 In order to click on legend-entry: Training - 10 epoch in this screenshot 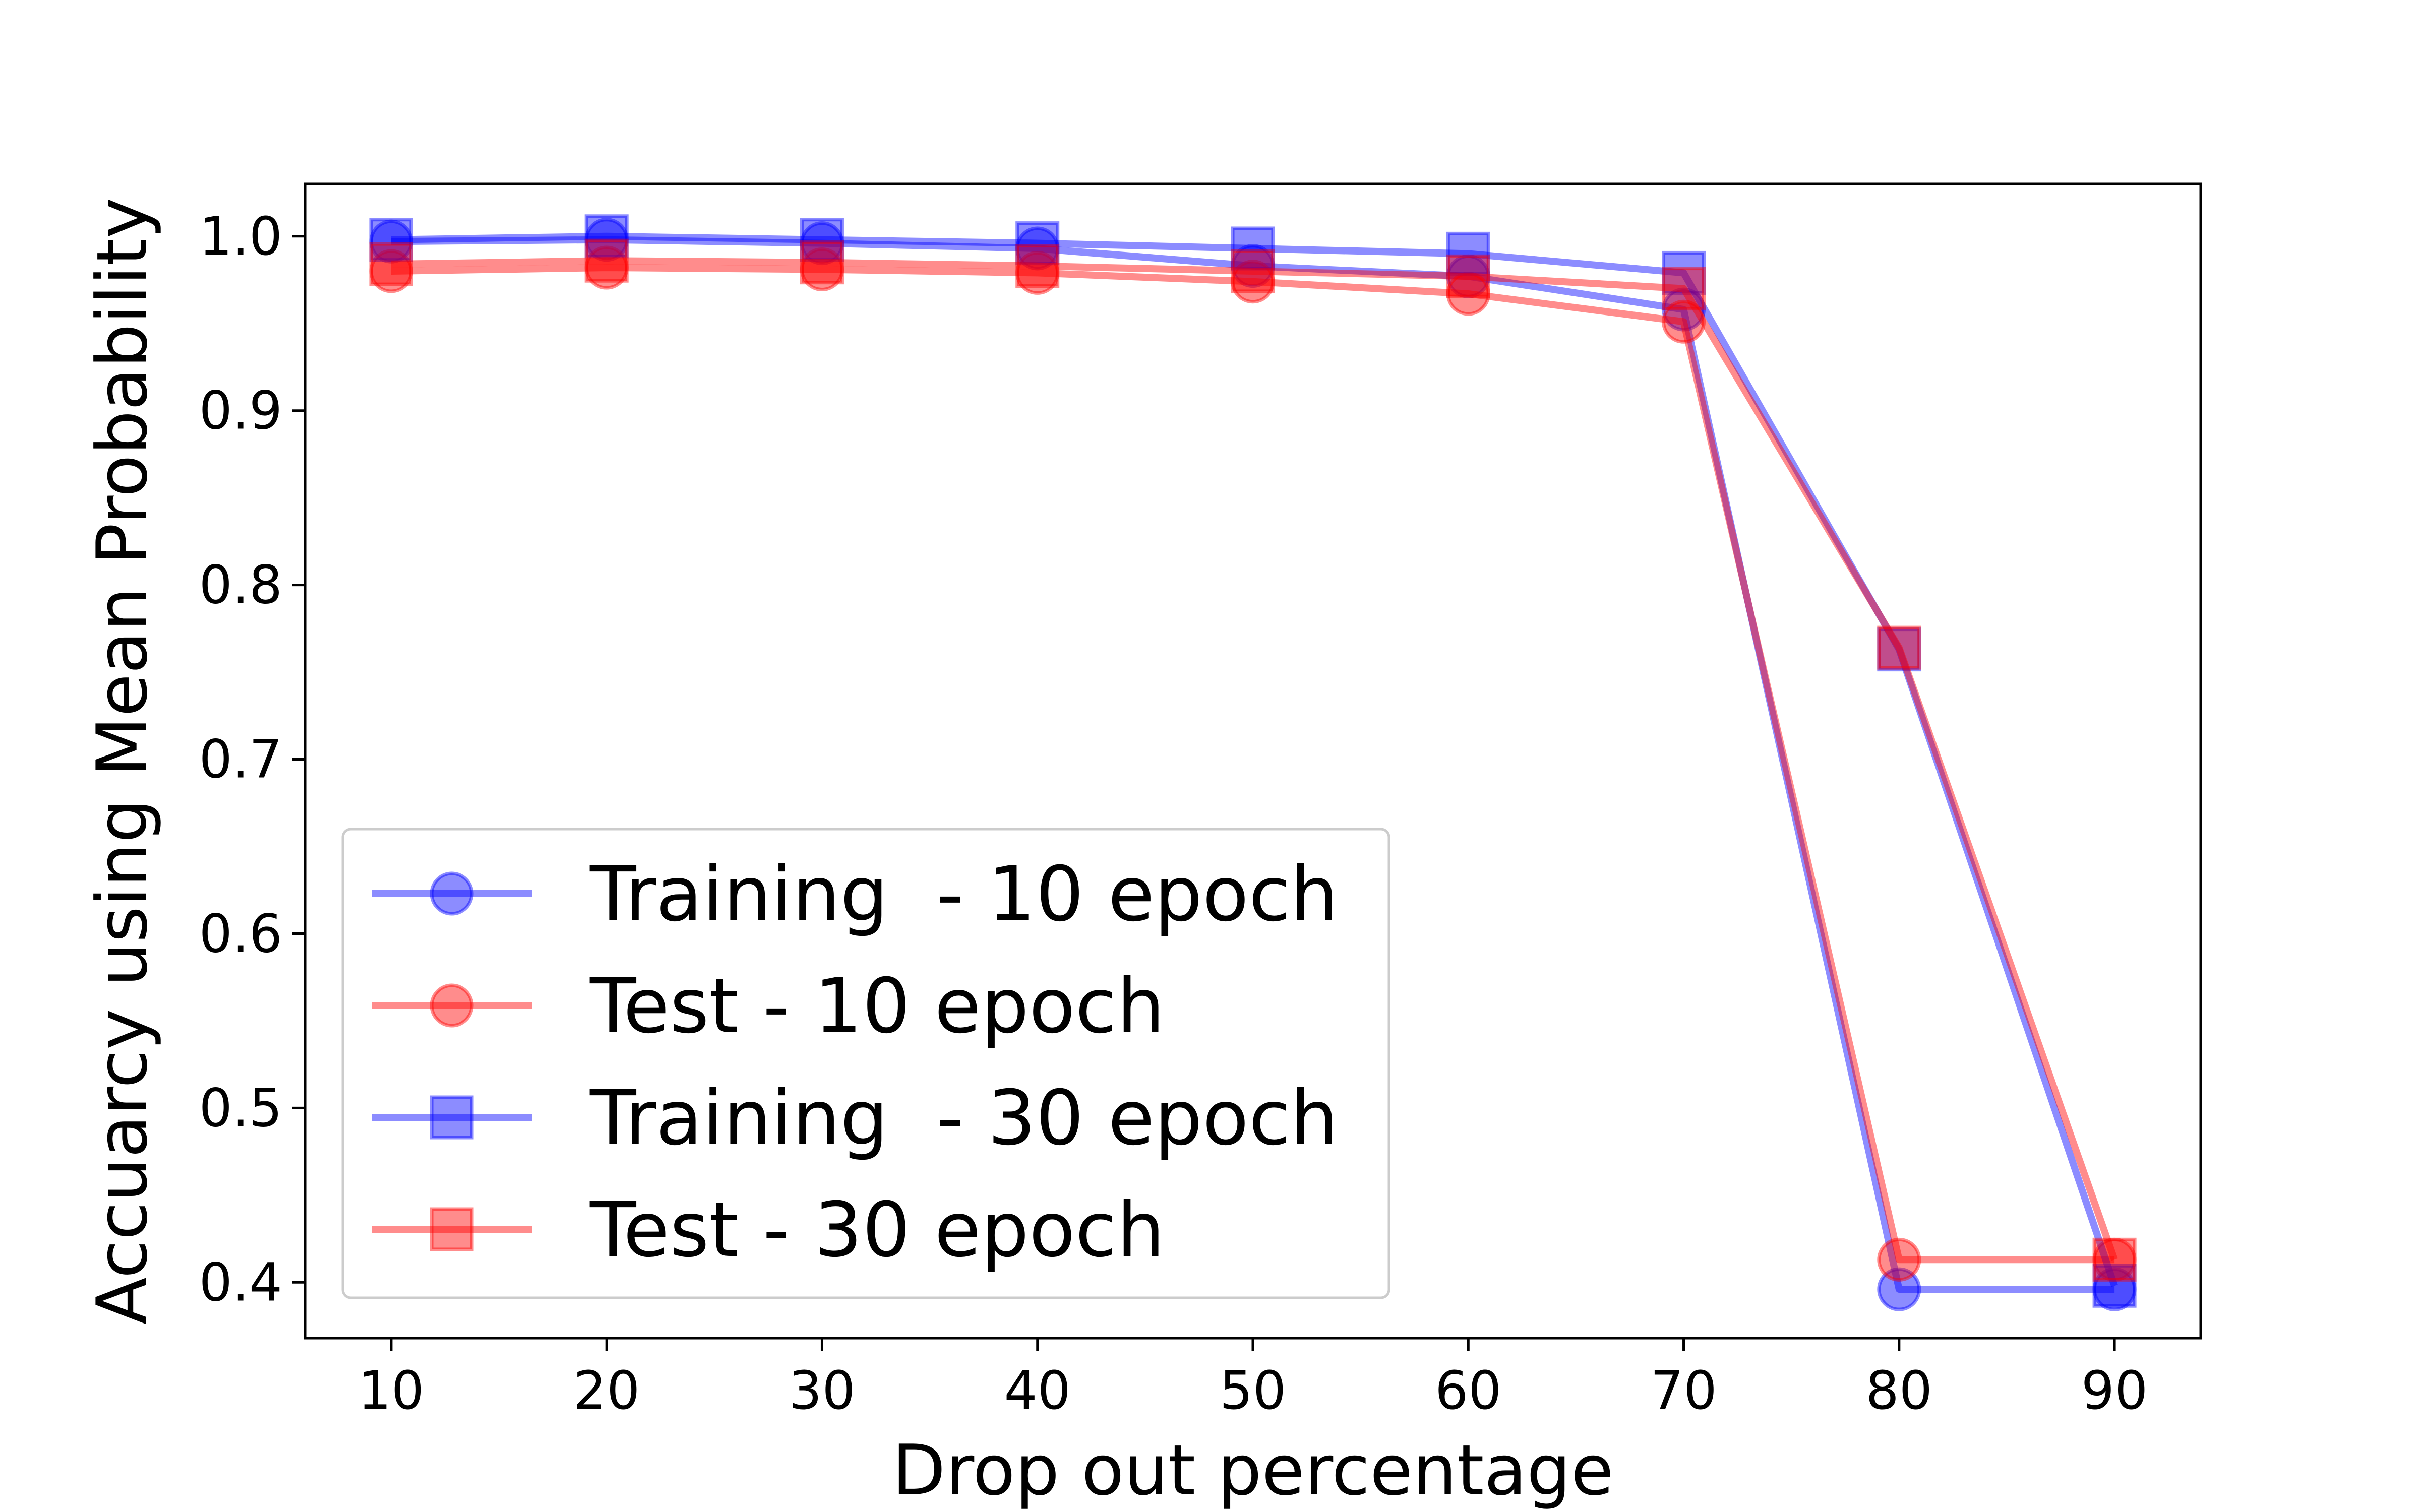, I will do `click(855, 895)`.